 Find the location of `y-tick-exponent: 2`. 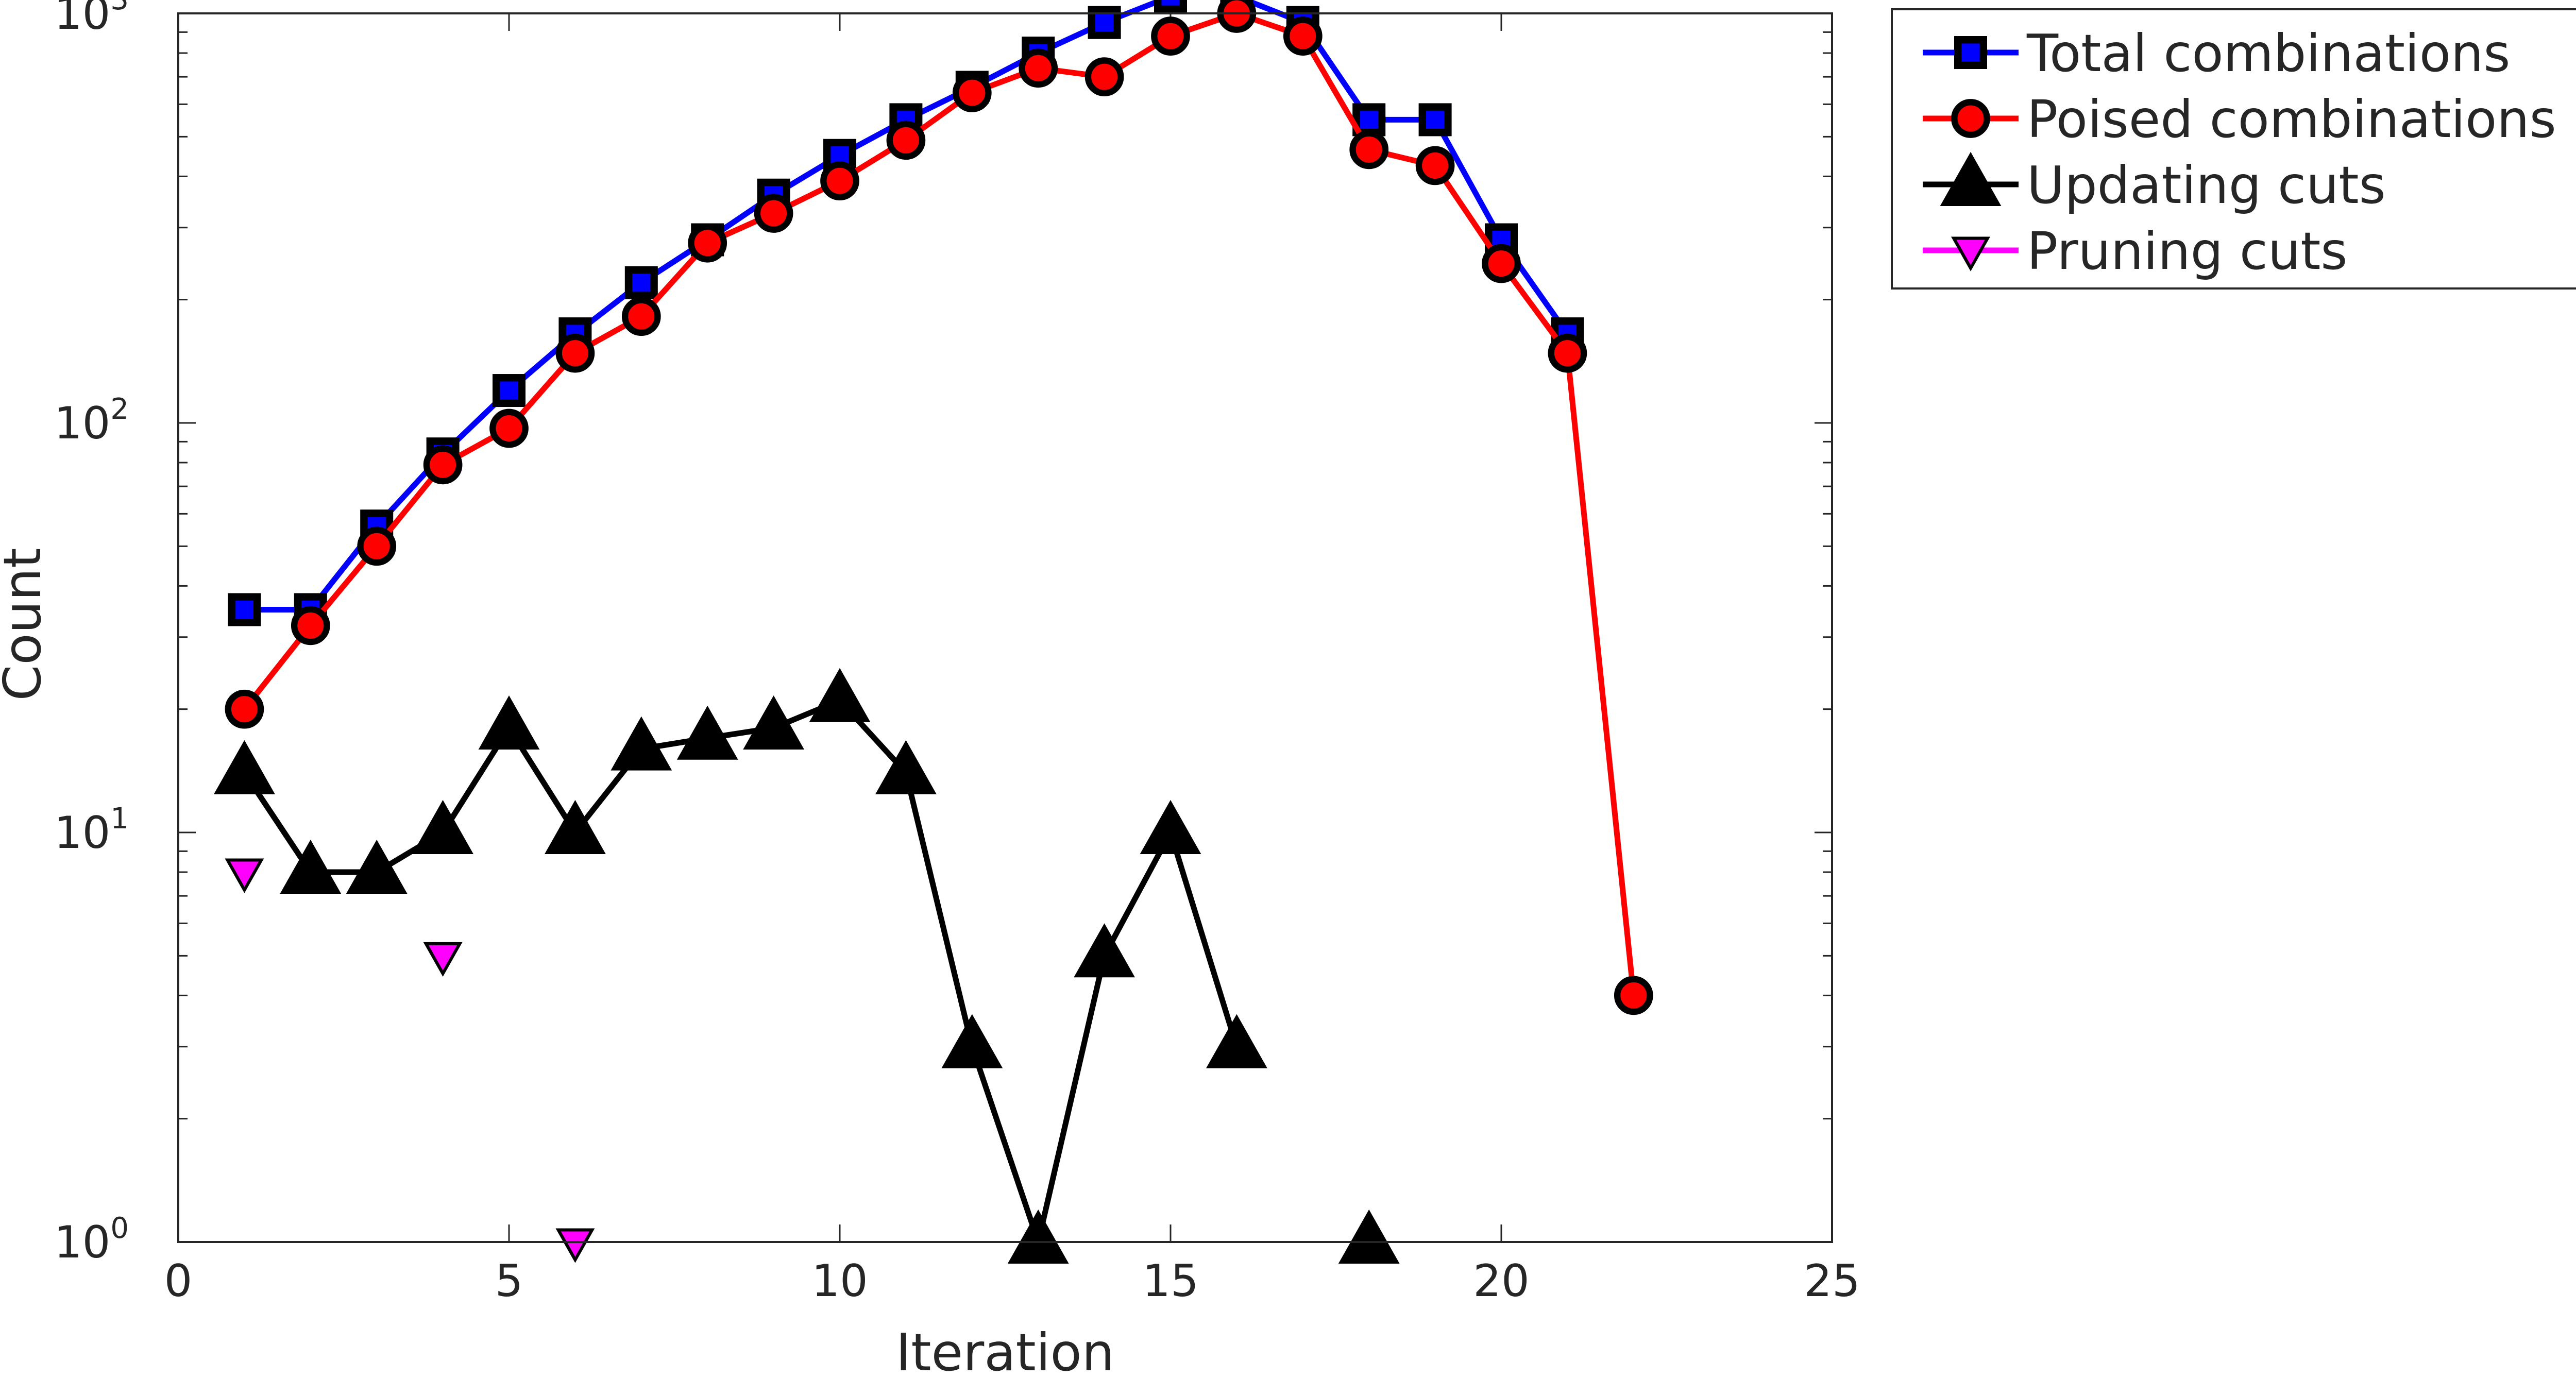

y-tick-exponent: 2 is located at coordinates (119, 409).